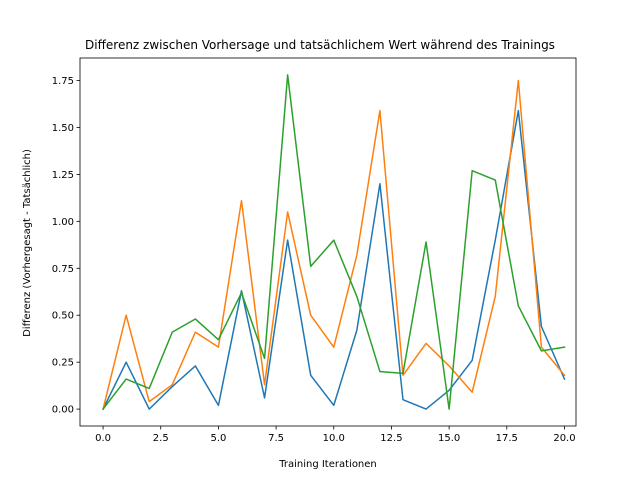  I want to click on y-tick-label: 1.25, so click(63, 175).